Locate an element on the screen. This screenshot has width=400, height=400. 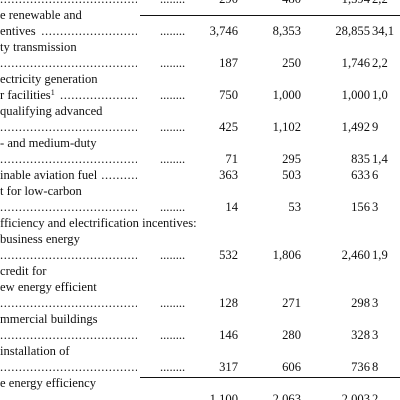
value-cell-year-2: 295 is located at coordinates (291, 159).